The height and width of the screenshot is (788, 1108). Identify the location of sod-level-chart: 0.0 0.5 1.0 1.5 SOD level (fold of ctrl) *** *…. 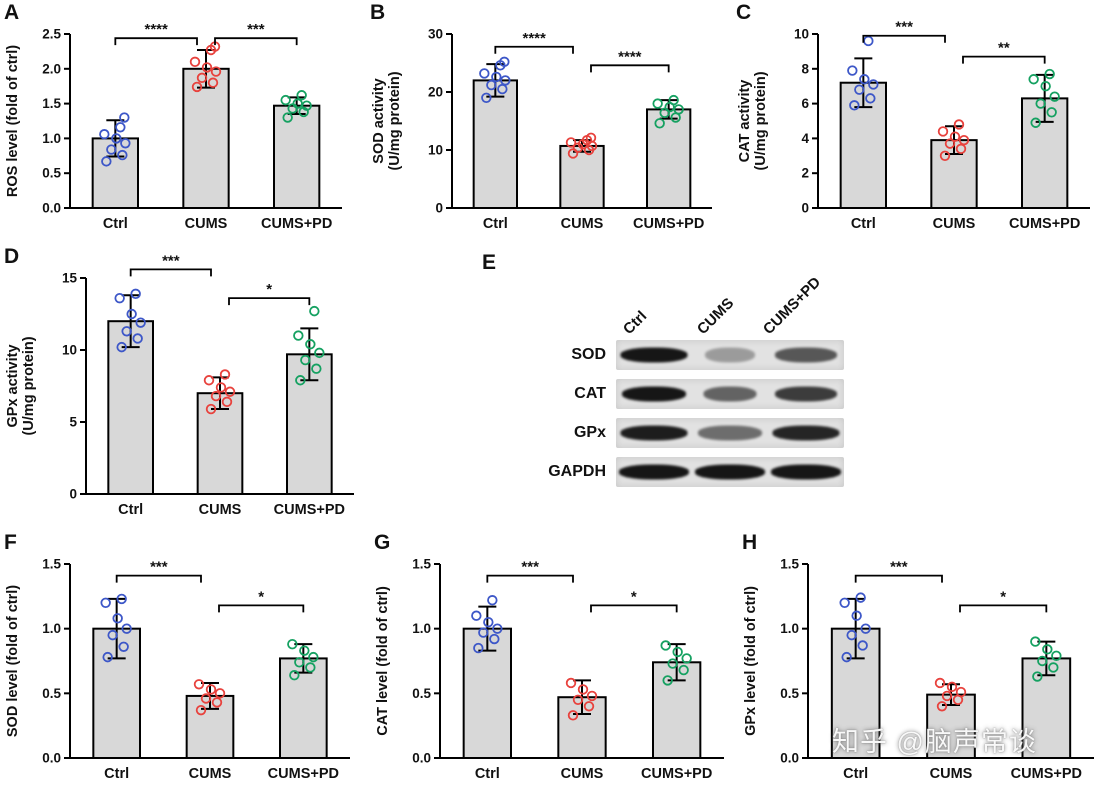
(181, 662).